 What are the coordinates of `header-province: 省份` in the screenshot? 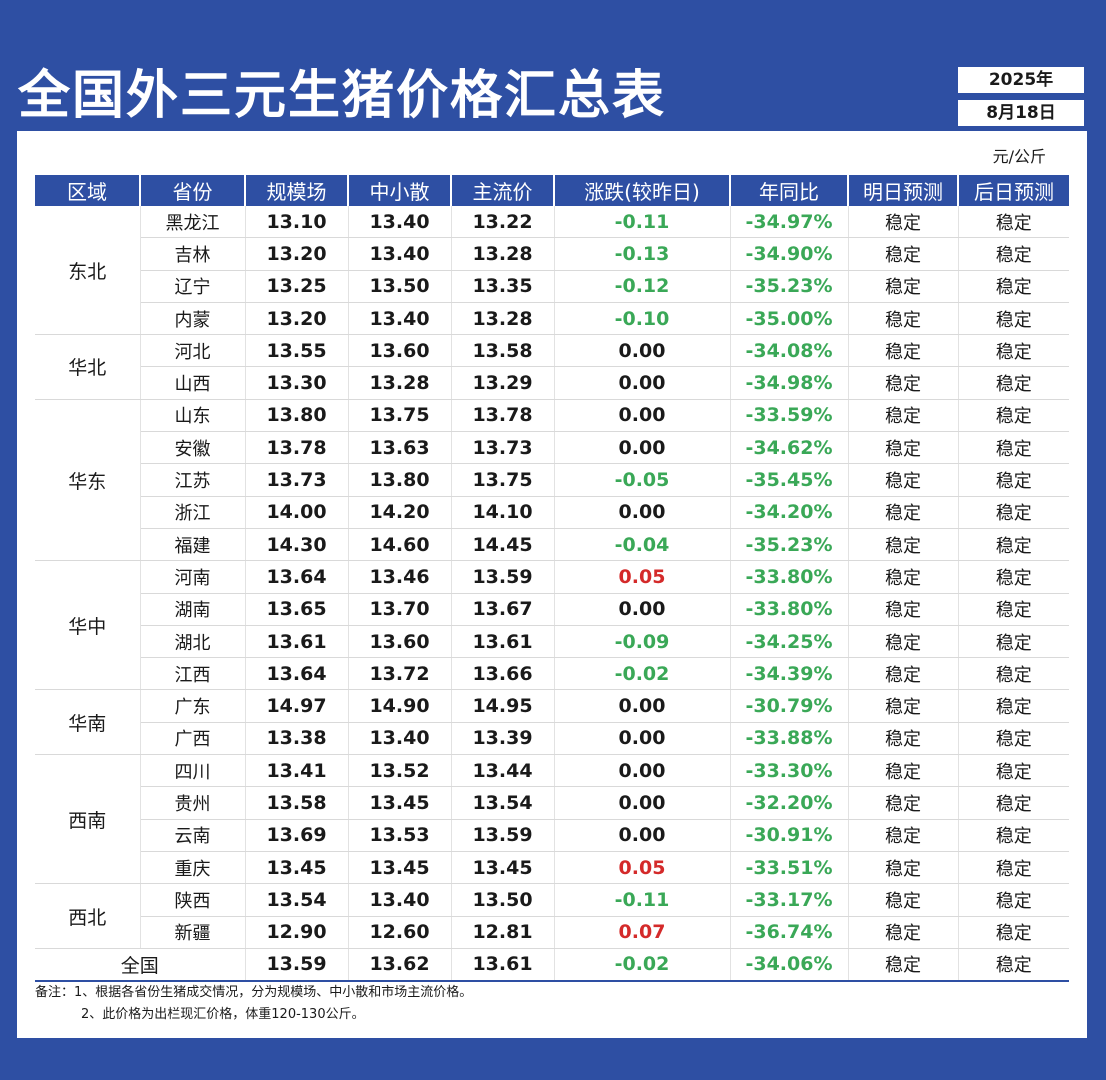 It's located at (193, 190).